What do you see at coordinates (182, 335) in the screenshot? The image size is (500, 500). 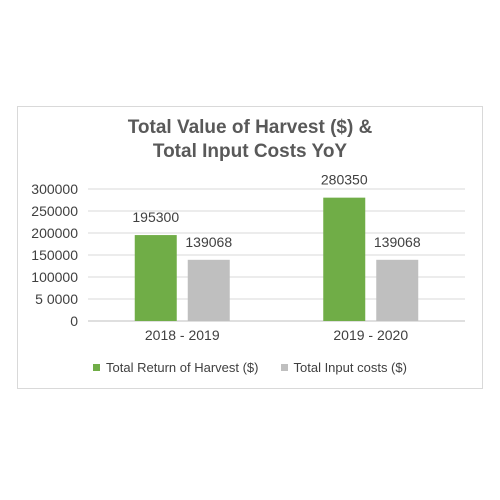 I see `x-category-label: 2018 - 2019` at bounding box center [182, 335].